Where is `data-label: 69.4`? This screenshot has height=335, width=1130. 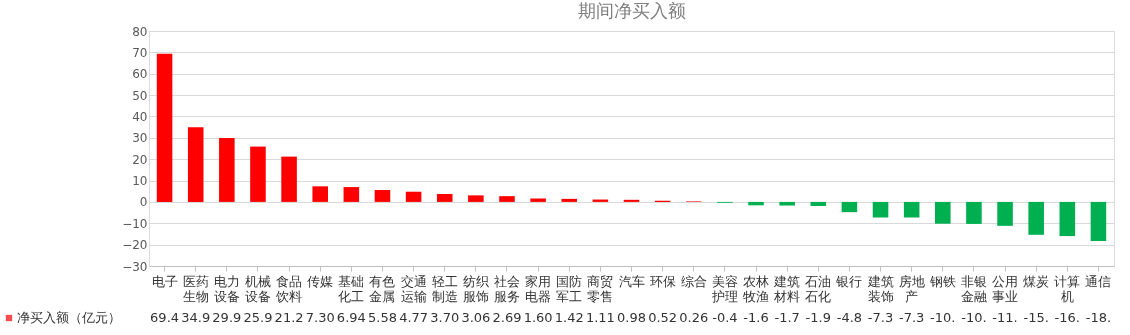 data-label: 69.4 is located at coordinates (165, 317).